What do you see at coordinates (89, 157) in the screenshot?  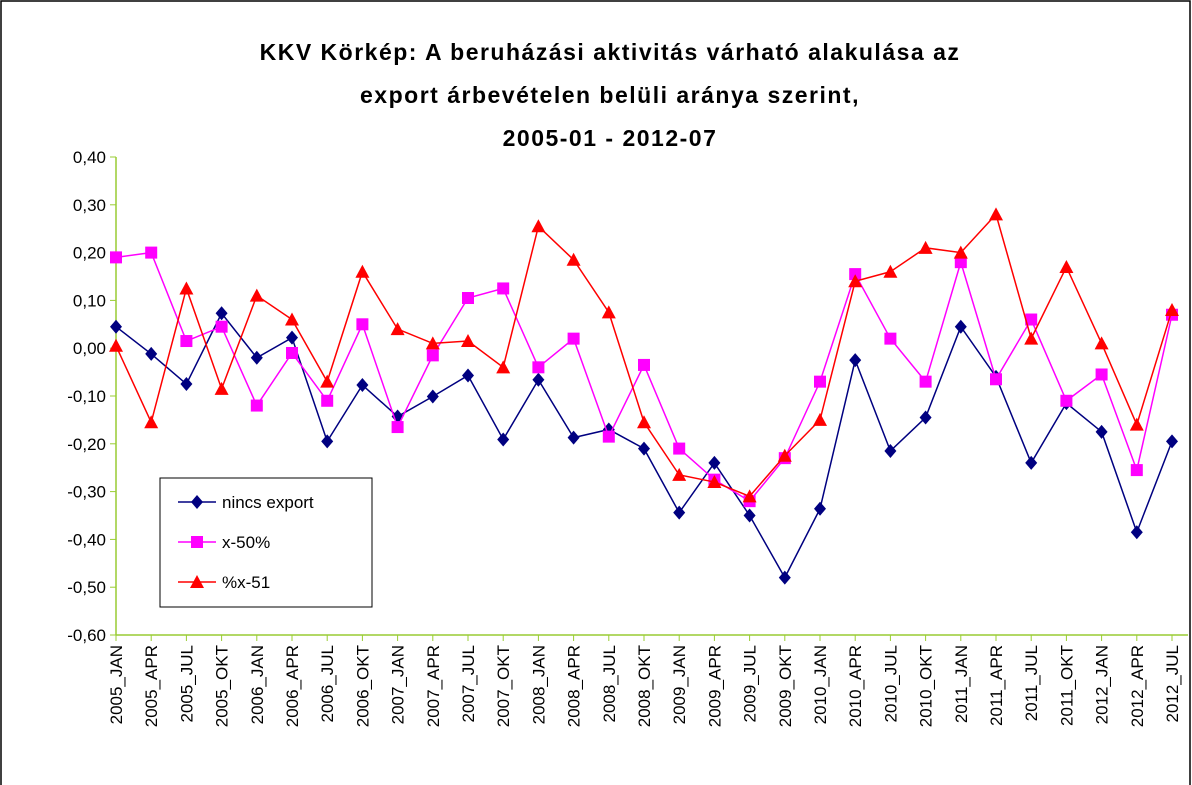 I see `y-tick-label: 0,40` at bounding box center [89, 157].